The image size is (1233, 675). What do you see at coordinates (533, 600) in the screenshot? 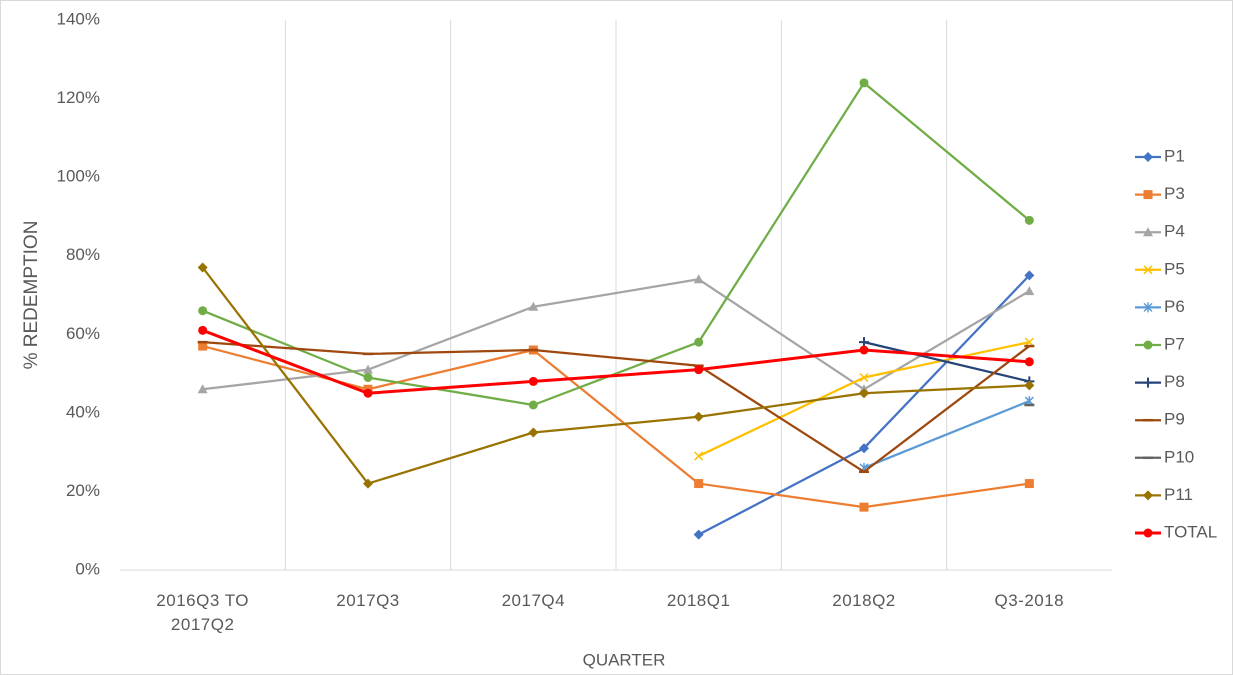
I see `x-tick-label: 2017Q4` at bounding box center [533, 600].